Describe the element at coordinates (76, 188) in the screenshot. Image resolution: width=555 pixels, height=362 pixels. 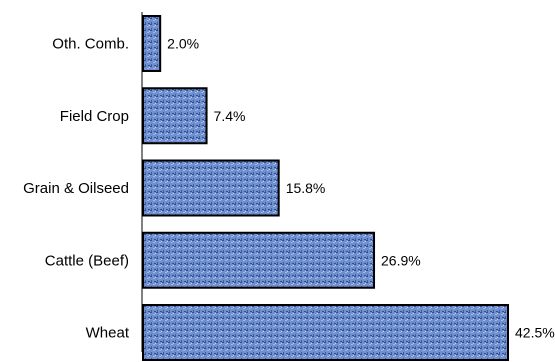
I see `category-label-grain-oilseed: Grain & Oilseed` at that location.